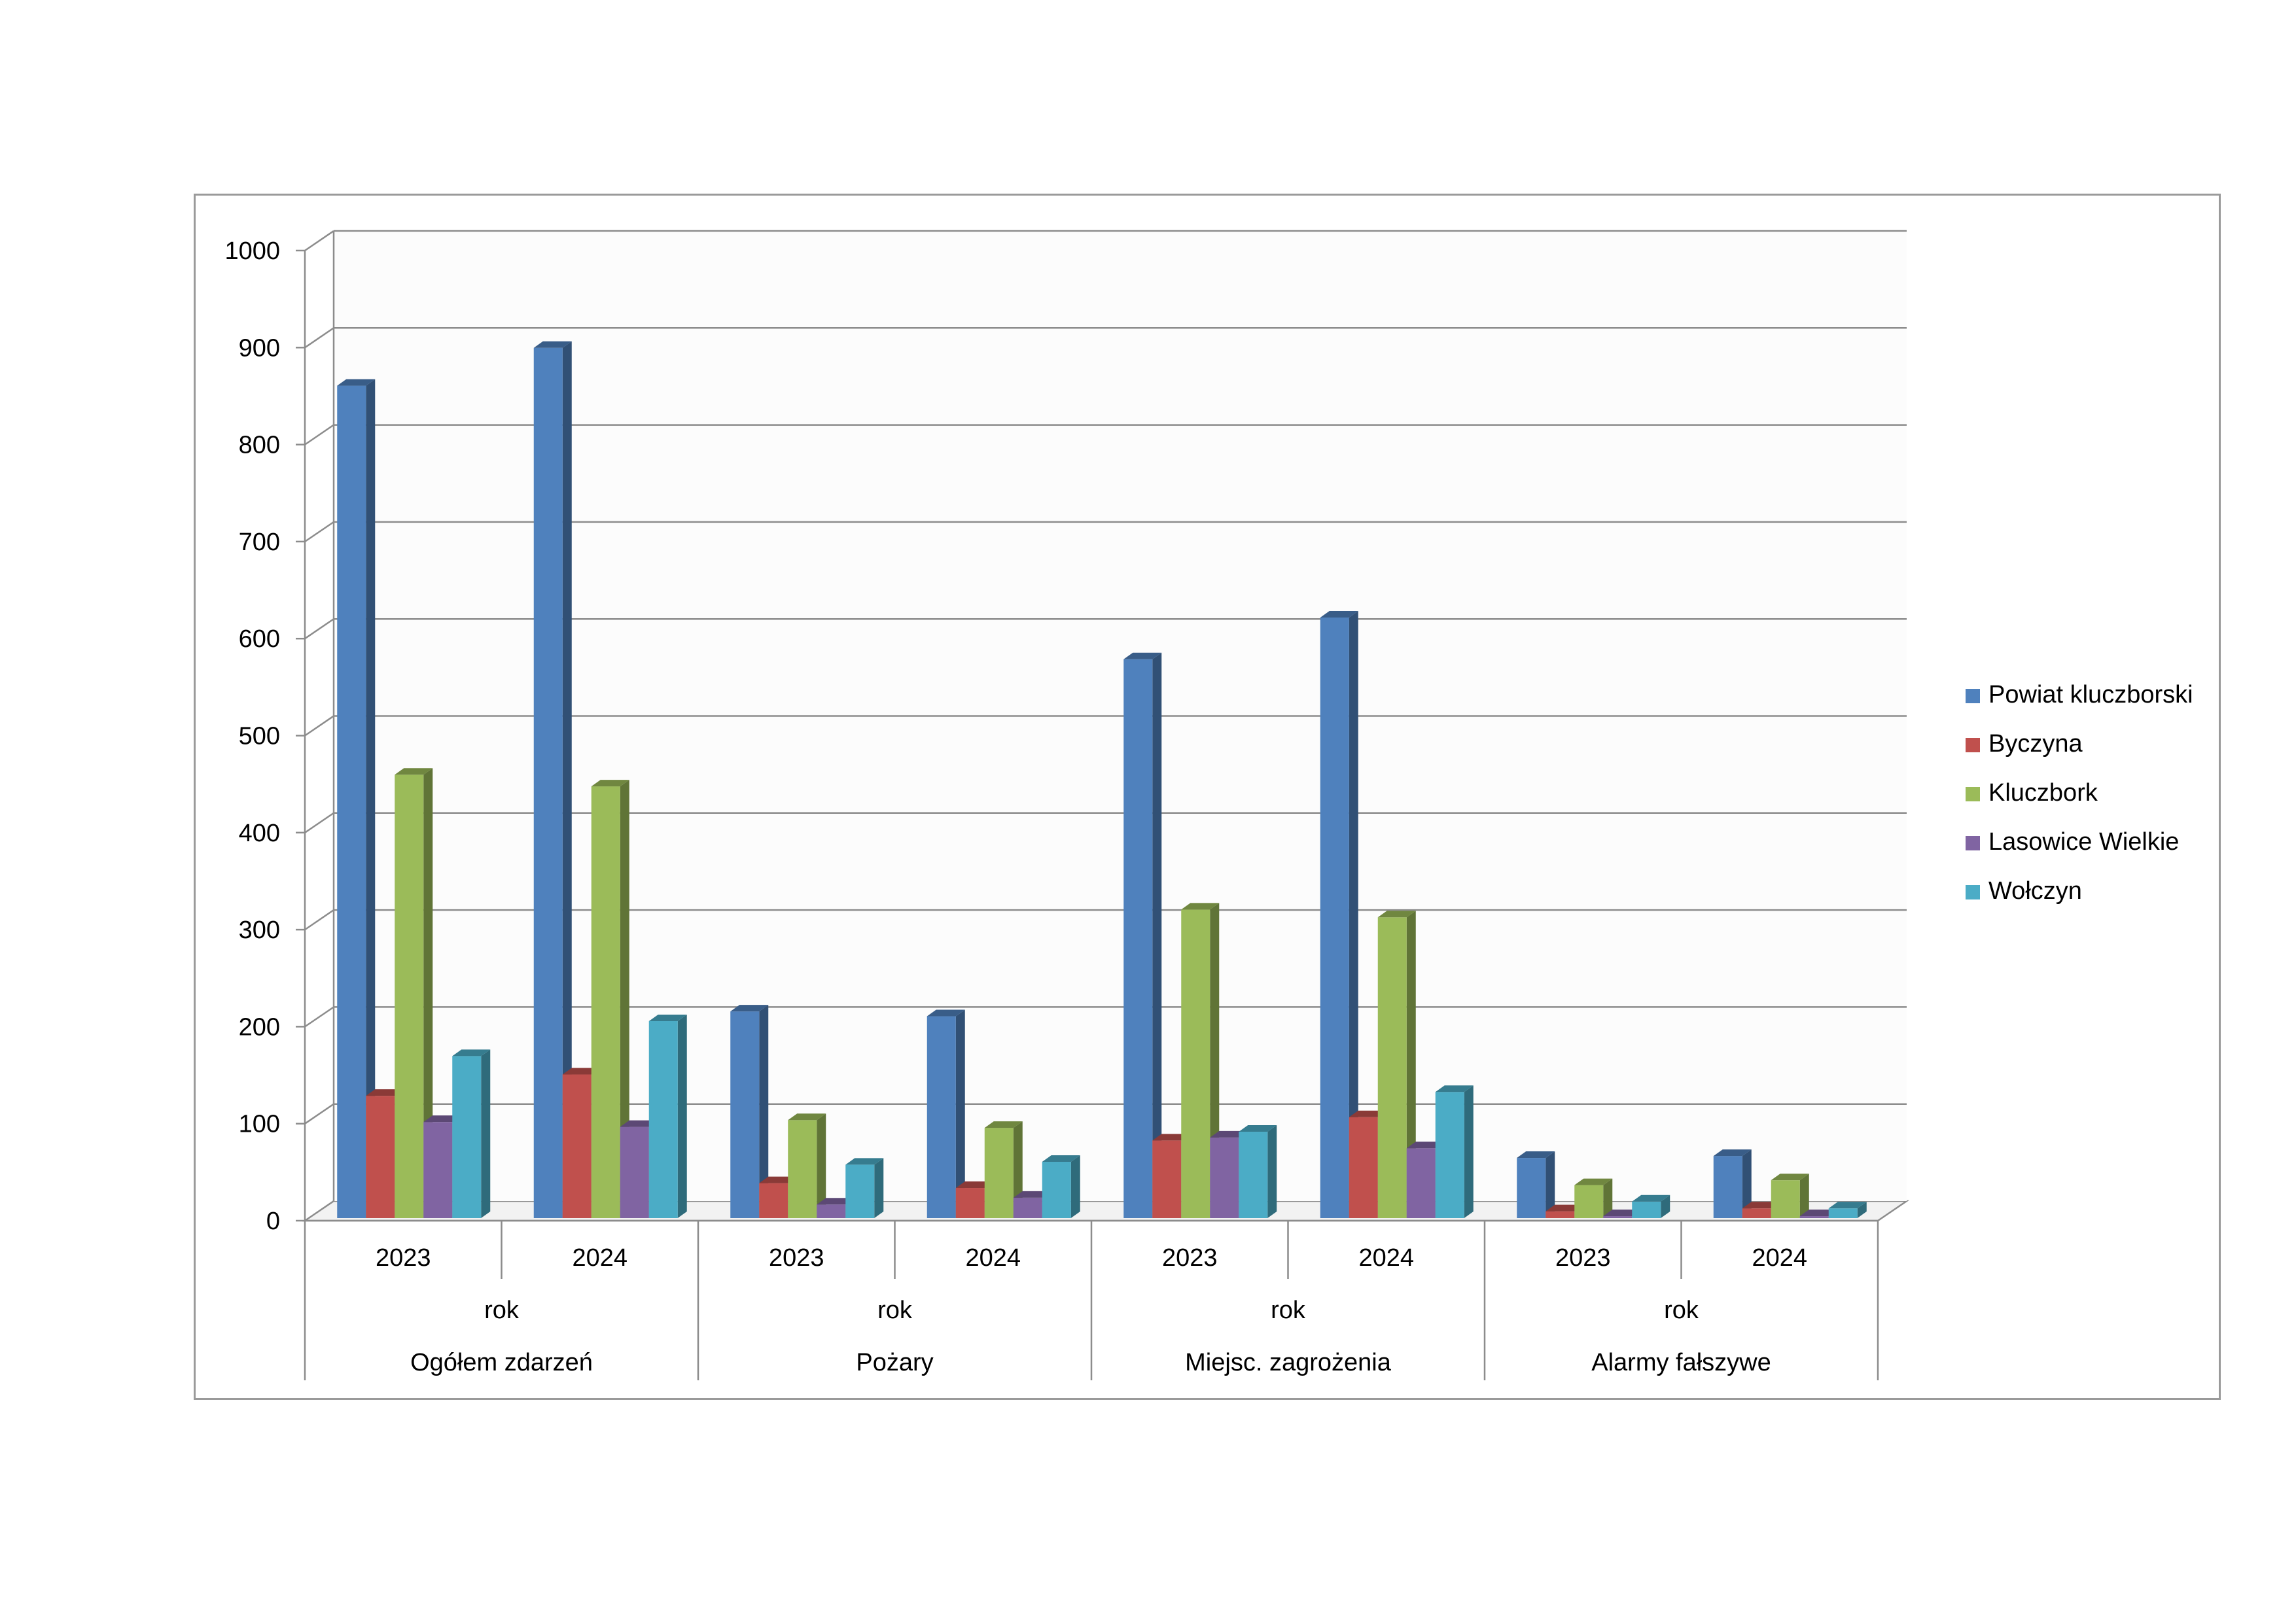 The width and height of the screenshot is (2296, 1623). I want to click on legend-label: Kluczbork, so click(2043, 793).